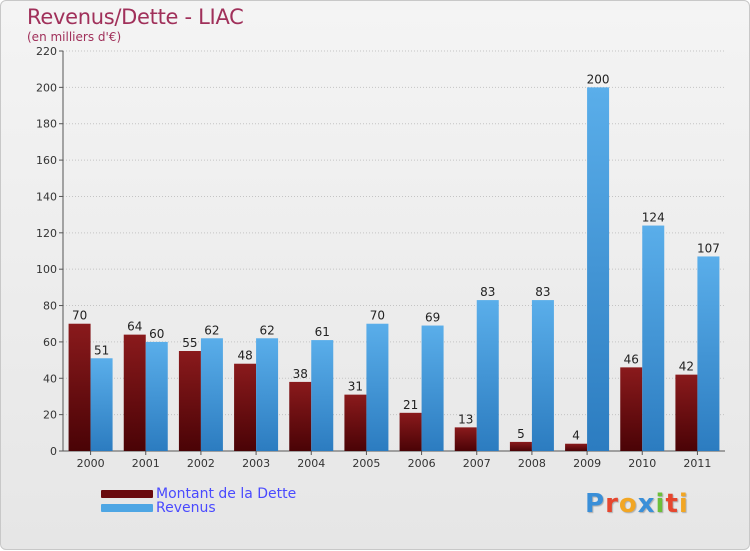 This screenshot has width=750, height=551. What do you see at coordinates (256, 463) in the screenshot?
I see `x-tick-label: 2003` at bounding box center [256, 463].